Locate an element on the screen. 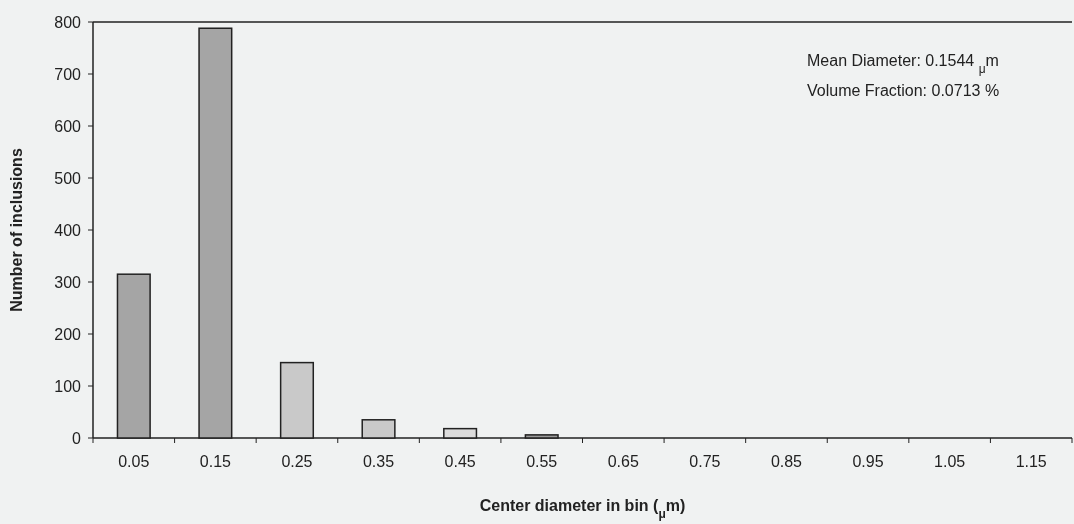 The width and height of the screenshot is (1074, 524). y-tick-label: 300 is located at coordinates (68, 282).